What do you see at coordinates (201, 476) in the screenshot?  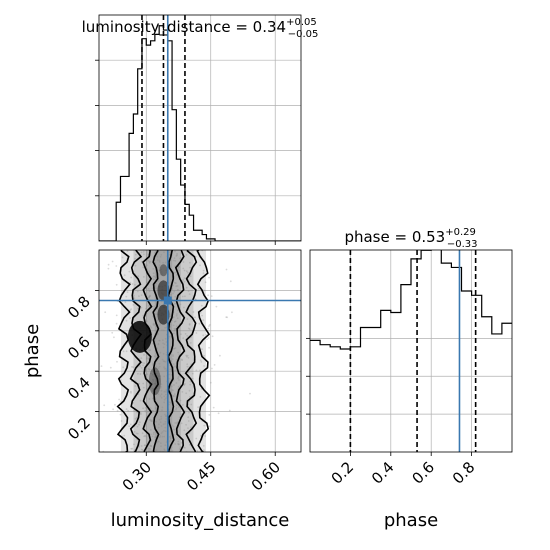 I see `joint-xtick-label: 0.45` at bounding box center [201, 476].